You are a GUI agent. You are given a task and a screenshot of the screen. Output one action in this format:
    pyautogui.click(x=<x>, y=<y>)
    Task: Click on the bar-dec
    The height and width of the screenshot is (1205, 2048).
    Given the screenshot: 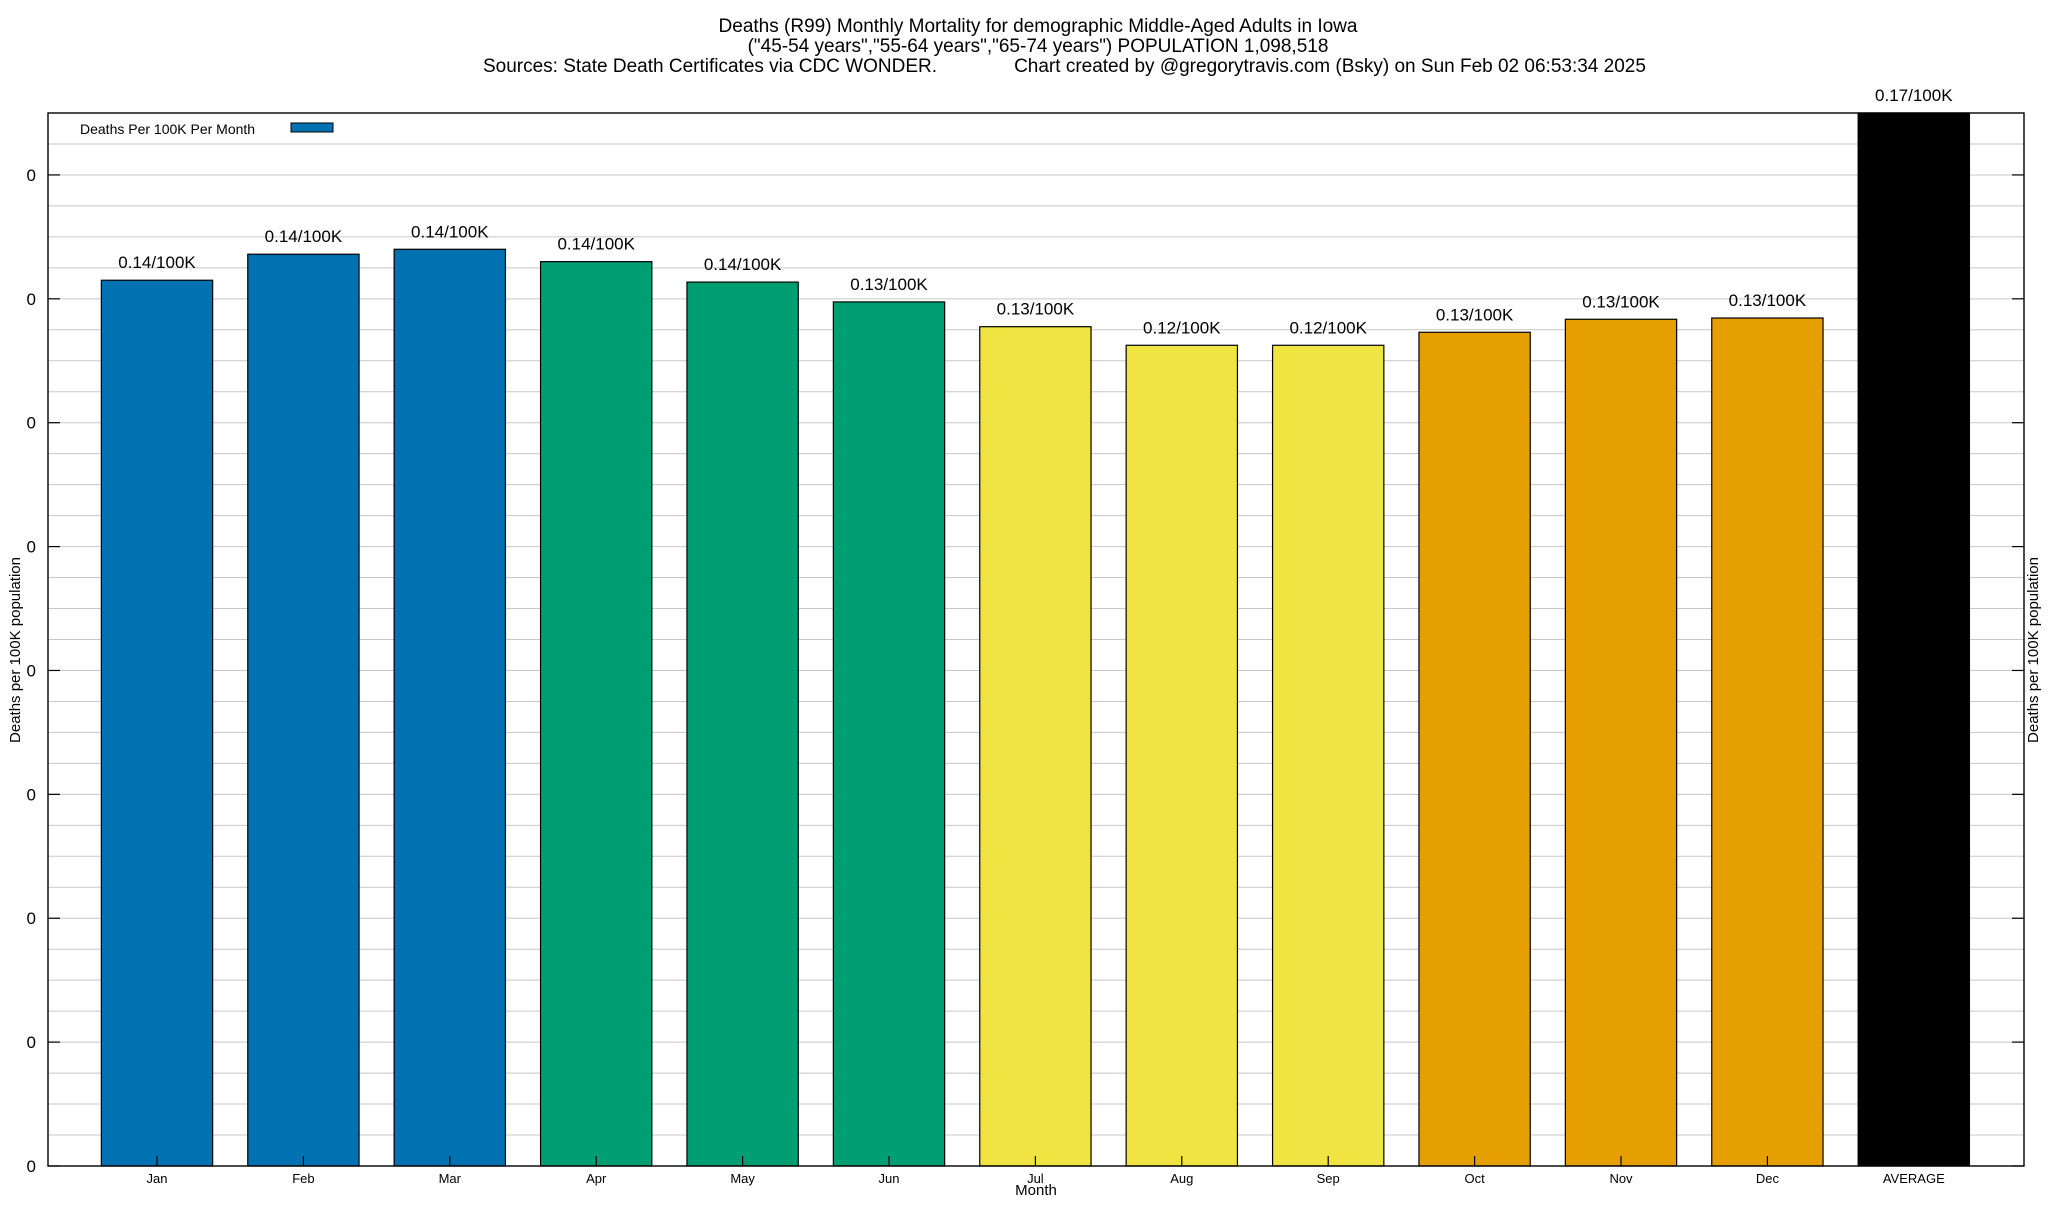 What is the action you would take?
    pyautogui.click(x=1767, y=742)
    